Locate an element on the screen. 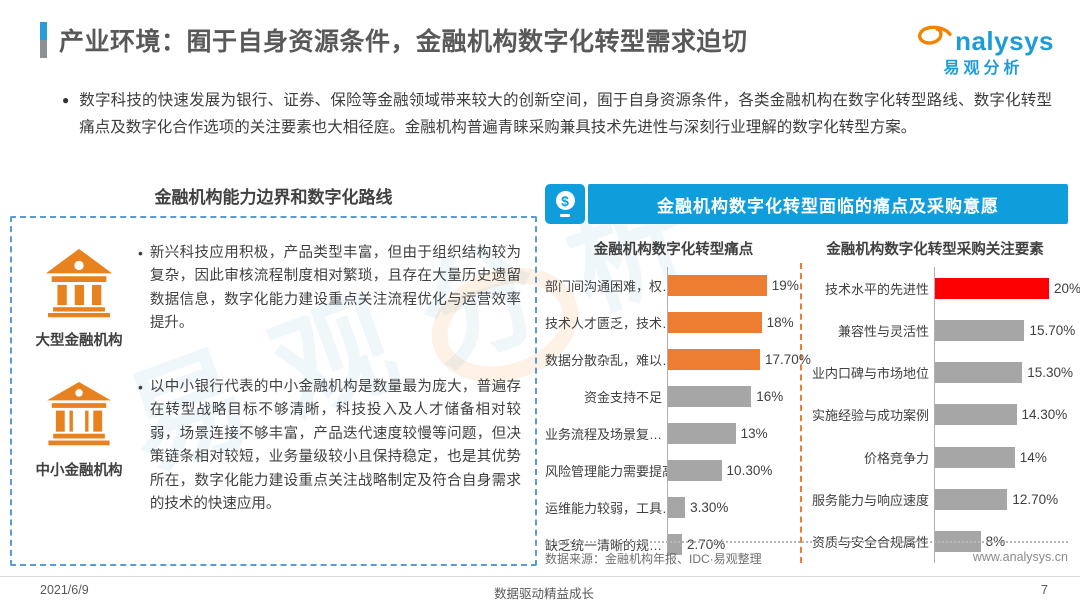 This screenshot has width=1080, height=608. bar-track: 10.30% is located at coordinates (732, 470).